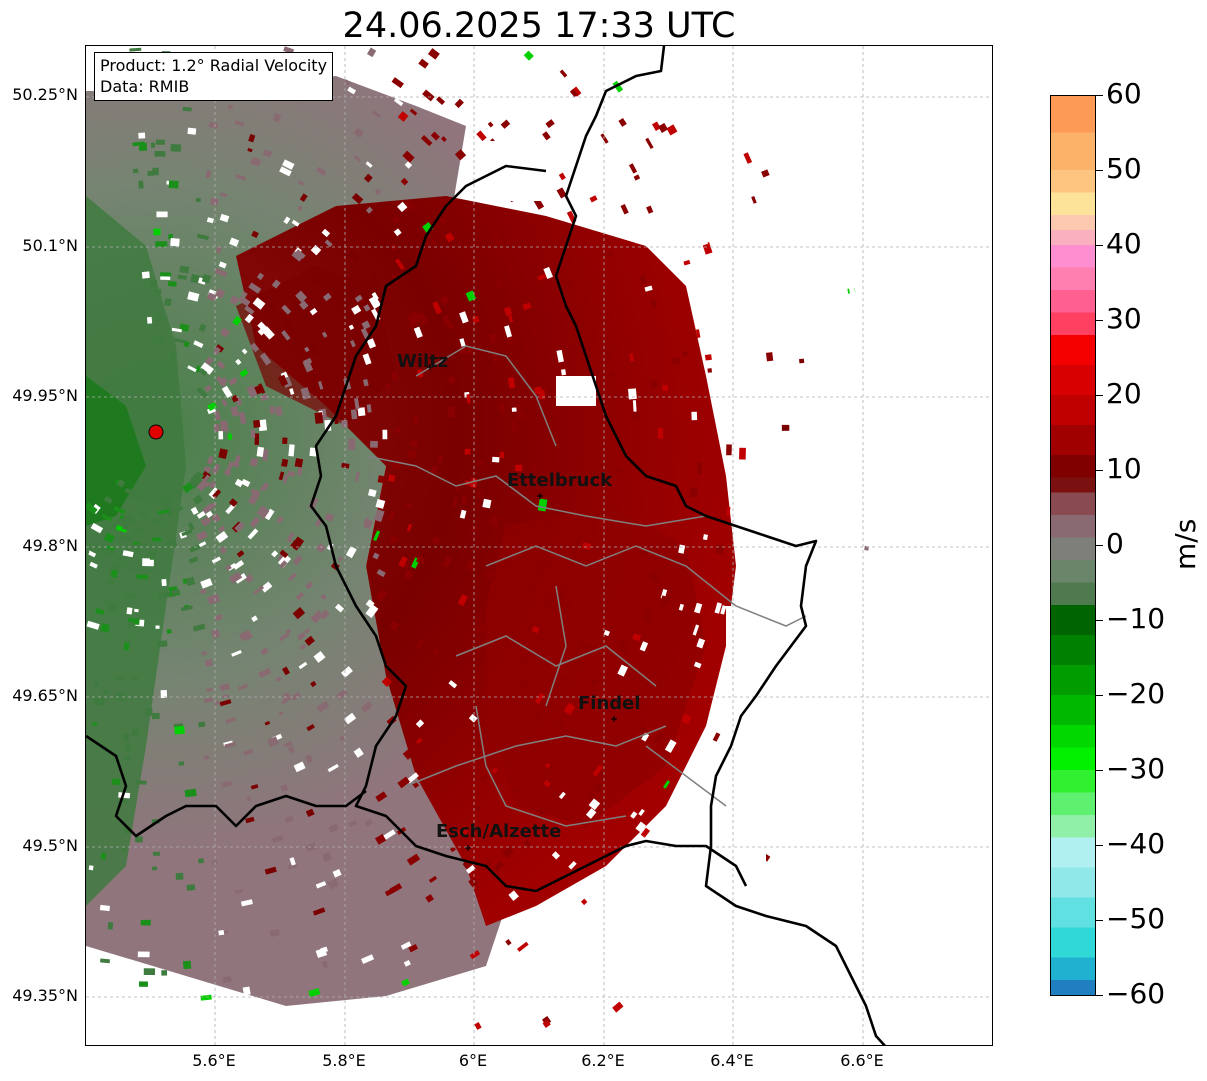 Image resolution: width=1207 pixels, height=1081 pixels. Describe the element at coordinates (45, 695) in the screenshot. I see `lat-tick-label: 49.65°N` at that location.